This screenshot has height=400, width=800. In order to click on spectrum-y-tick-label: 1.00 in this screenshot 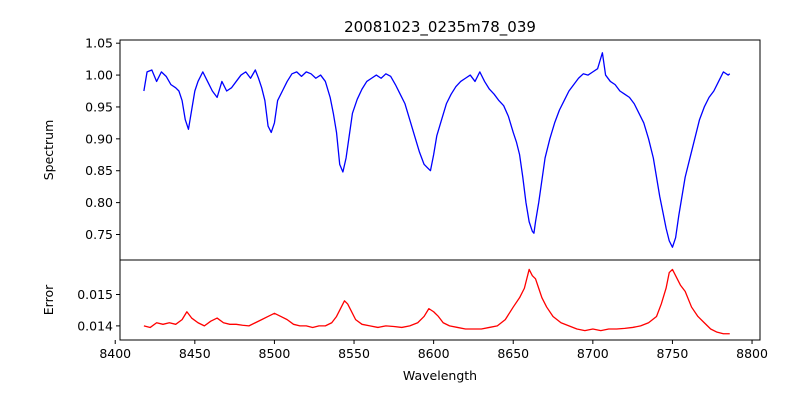, I will do `click(99, 75)`.